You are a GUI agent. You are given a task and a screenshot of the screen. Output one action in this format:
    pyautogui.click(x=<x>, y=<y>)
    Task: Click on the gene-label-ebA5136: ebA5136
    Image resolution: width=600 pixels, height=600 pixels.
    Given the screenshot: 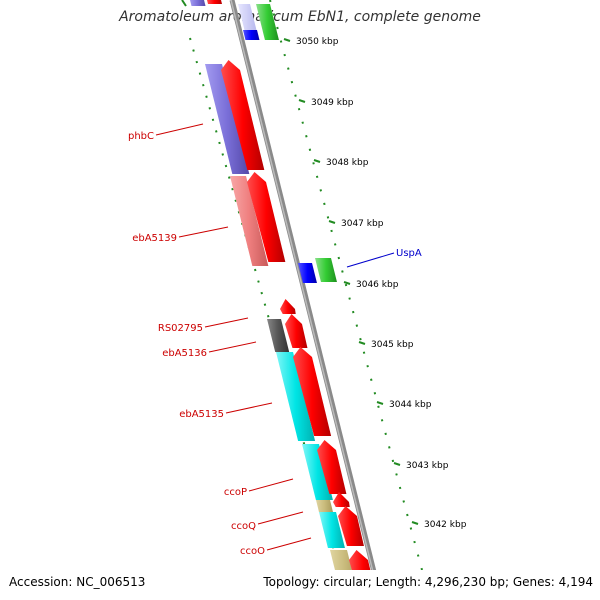 What is the action you would take?
    pyautogui.click(x=184, y=353)
    